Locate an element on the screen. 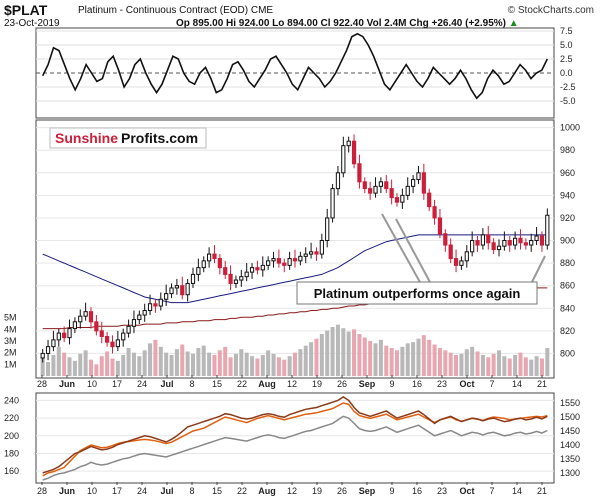 The height and width of the screenshot is (500, 600). x-axis-label-bottom: Jun is located at coordinates (67, 491).